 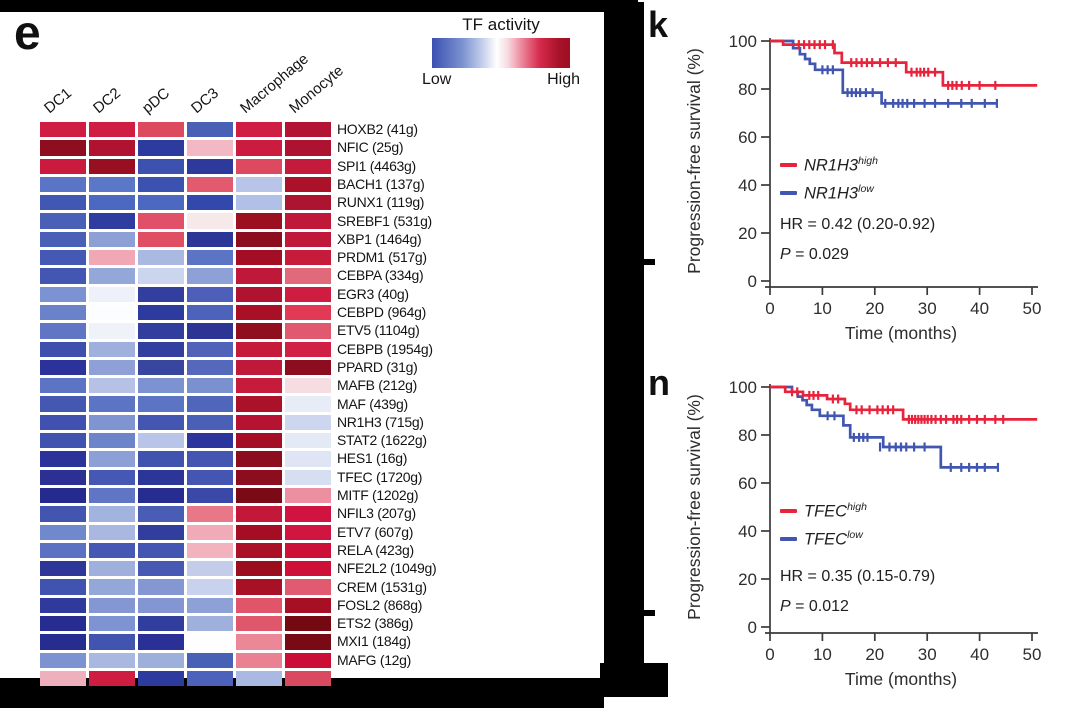 I want to click on y-axis-title: Progression-free survival (%), so click(x=694, y=507).